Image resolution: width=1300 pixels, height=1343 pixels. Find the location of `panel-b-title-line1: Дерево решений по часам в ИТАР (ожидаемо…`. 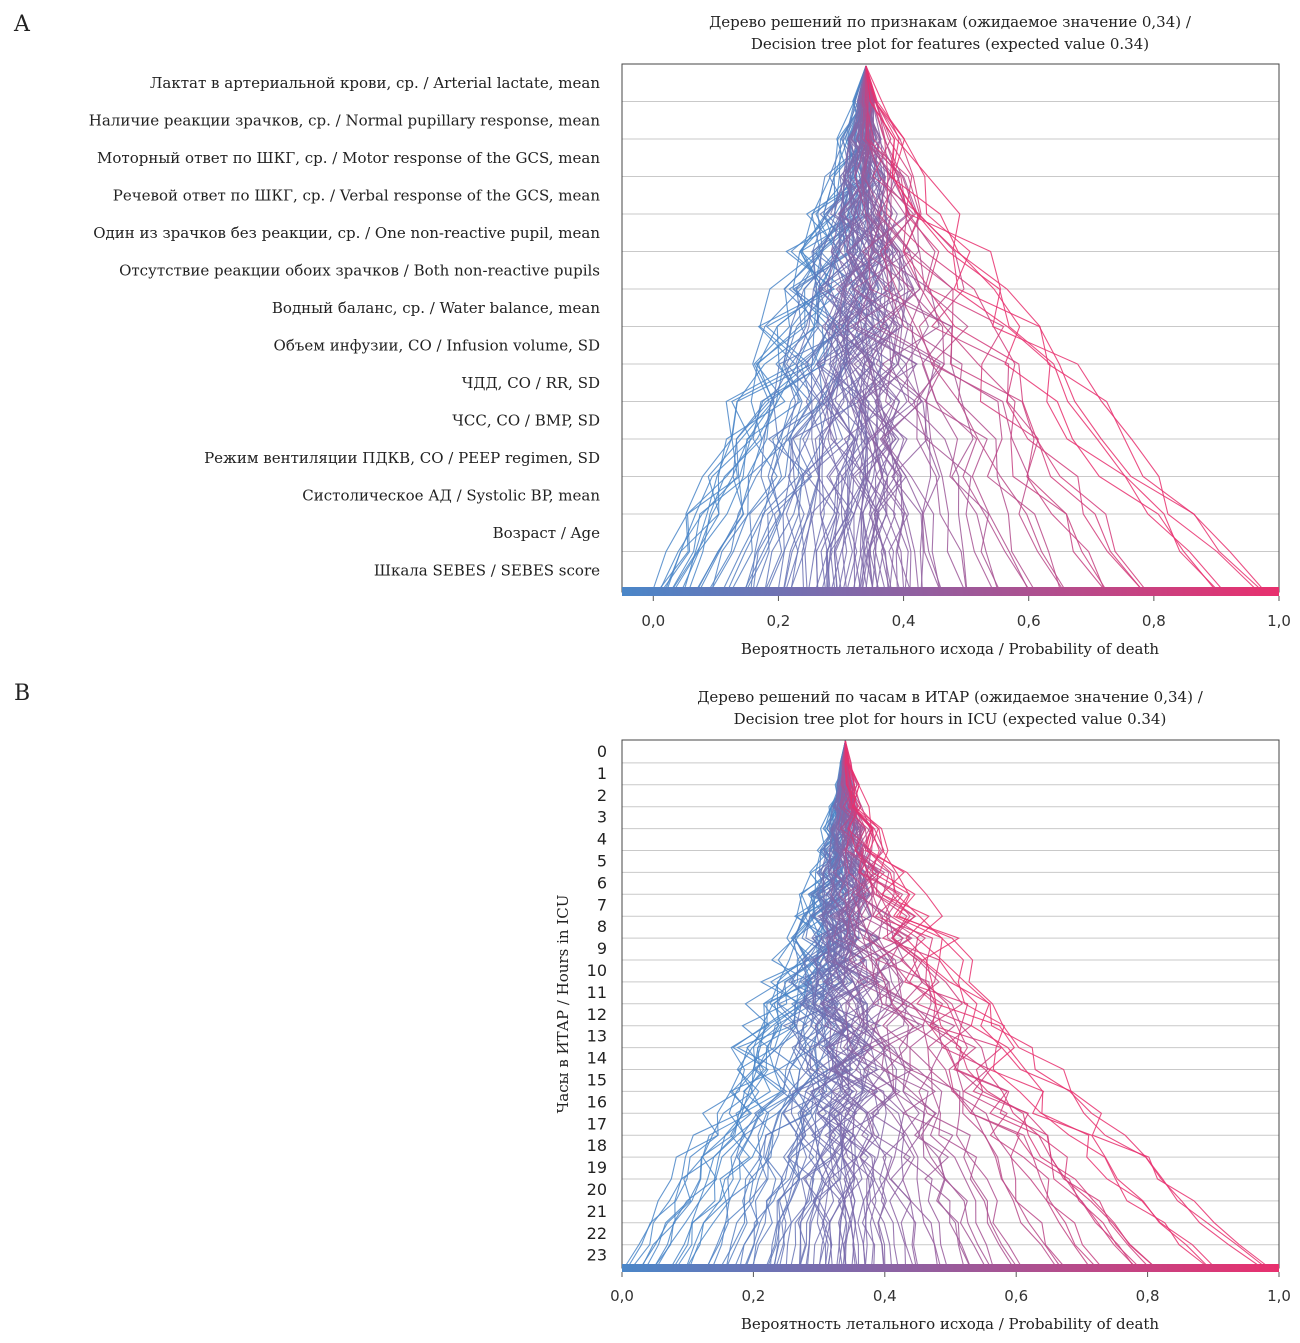

panel-b-title-line1: Дерево решений по часам в ИТАР (ожидаемо… is located at coordinates (950, 697).